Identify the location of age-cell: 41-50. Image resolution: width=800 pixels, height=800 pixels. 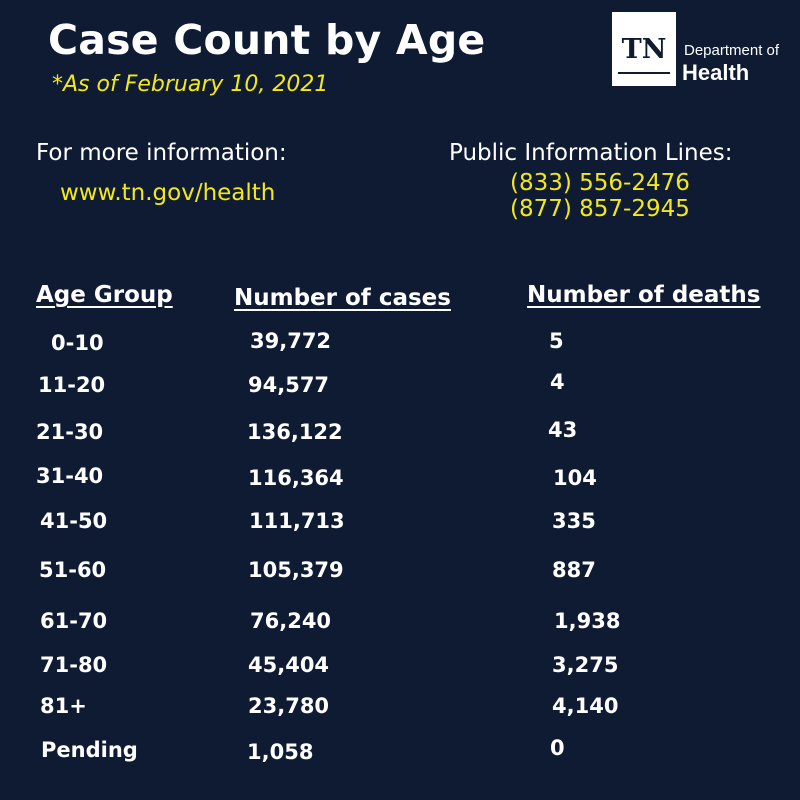
(74, 521).